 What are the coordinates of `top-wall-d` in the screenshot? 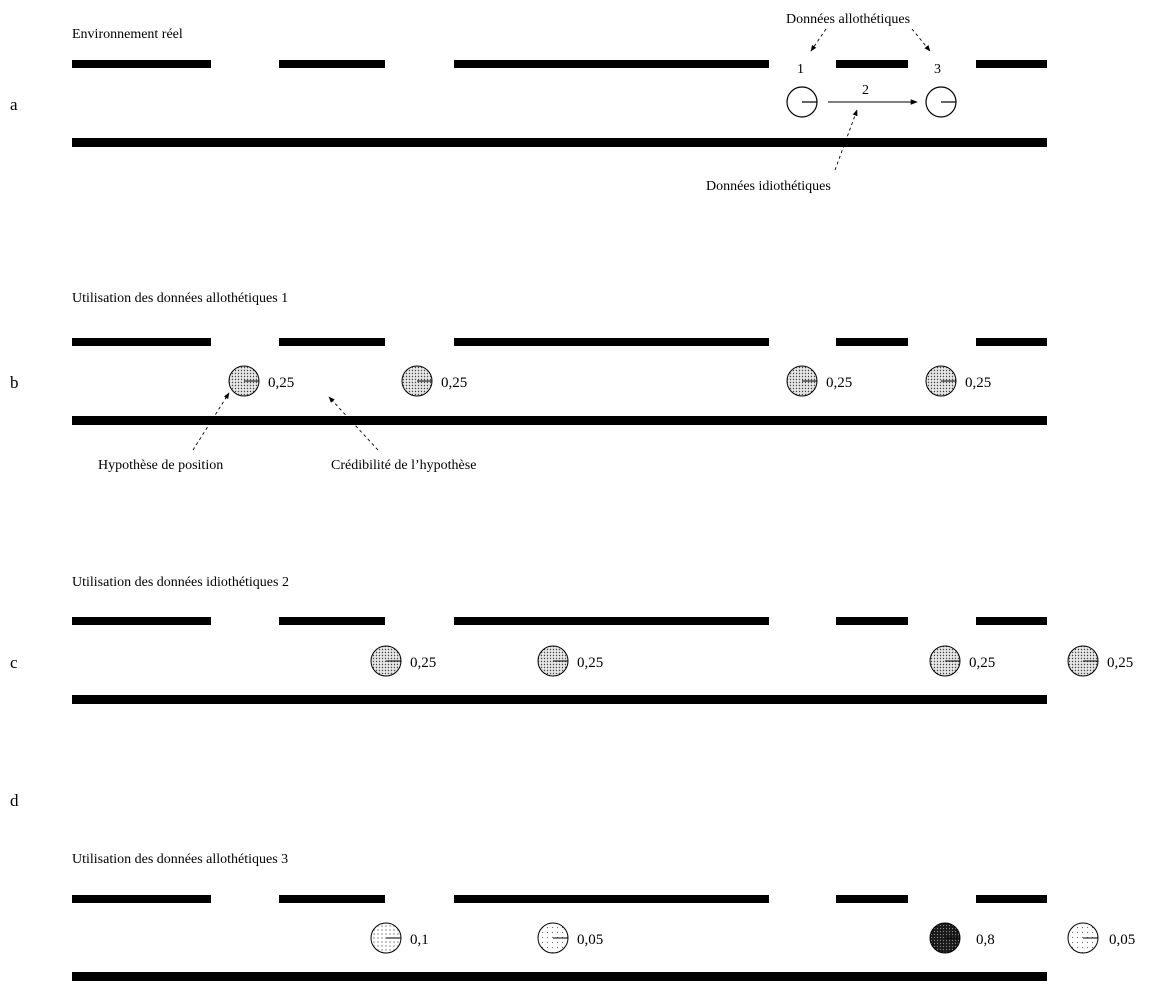 It's located at (559, 899).